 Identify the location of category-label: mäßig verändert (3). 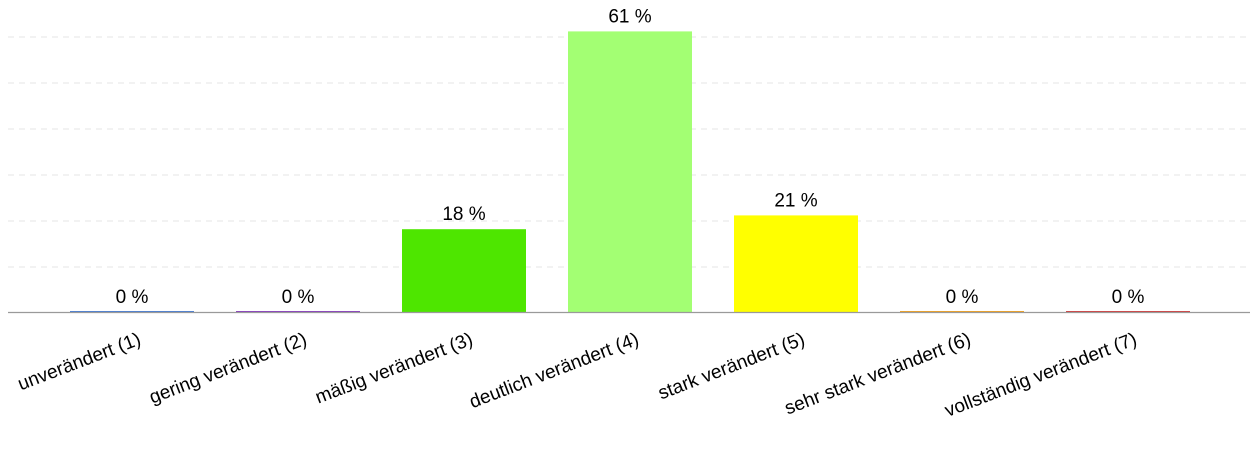
(394, 368).